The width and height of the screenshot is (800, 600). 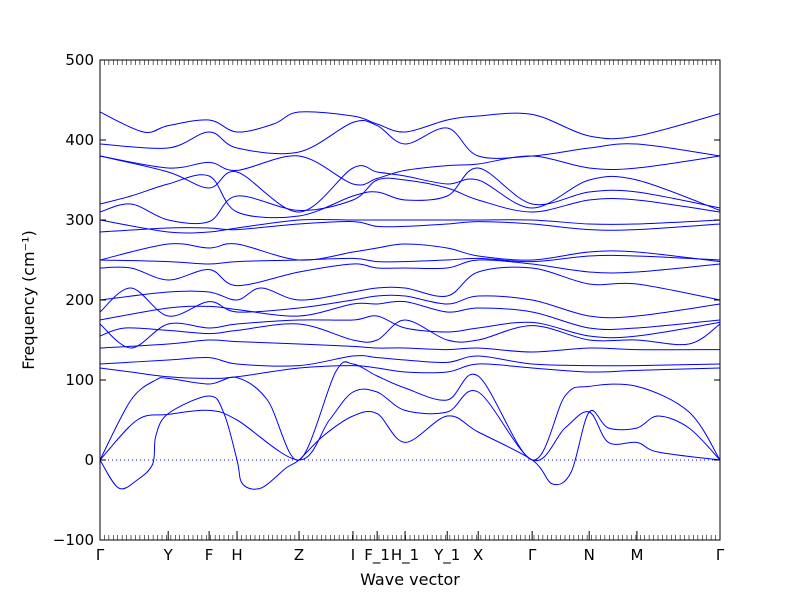 What do you see at coordinates (353, 555) in the screenshot?
I see `x-tick-label: I` at bounding box center [353, 555].